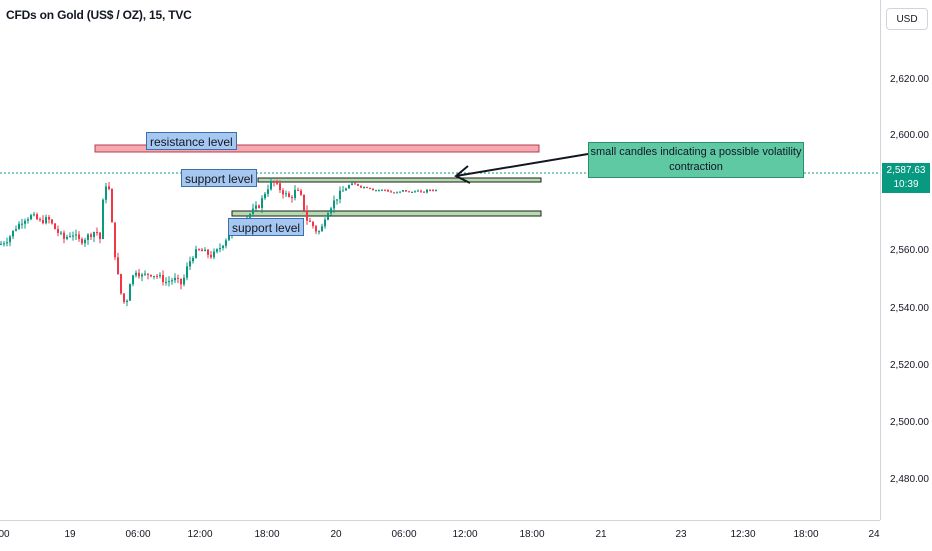 The width and height of the screenshot is (932, 551). What do you see at coordinates (317, 148) in the screenshot?
I see `resistance-zone` at bounding box center [317, 148].